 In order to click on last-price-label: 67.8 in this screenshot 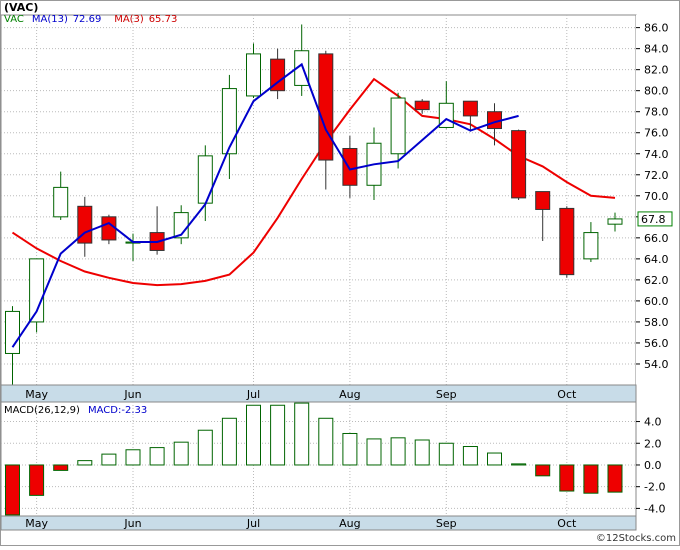, I will do `click(653, 219)`.